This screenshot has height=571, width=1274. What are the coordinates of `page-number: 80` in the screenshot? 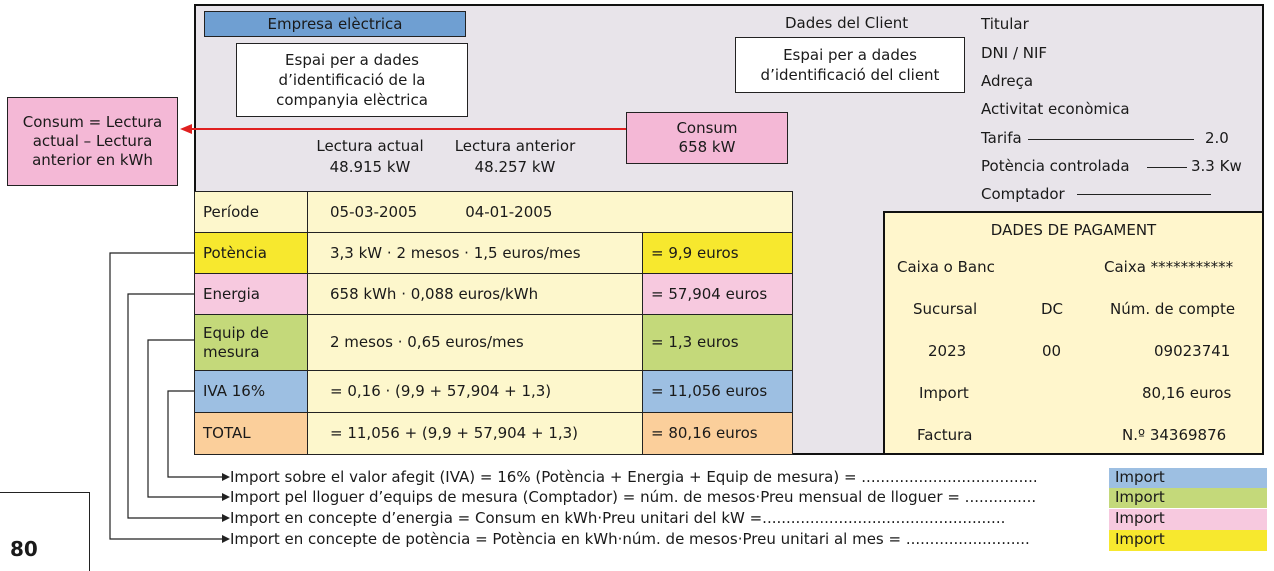 It's located at (24, 549).